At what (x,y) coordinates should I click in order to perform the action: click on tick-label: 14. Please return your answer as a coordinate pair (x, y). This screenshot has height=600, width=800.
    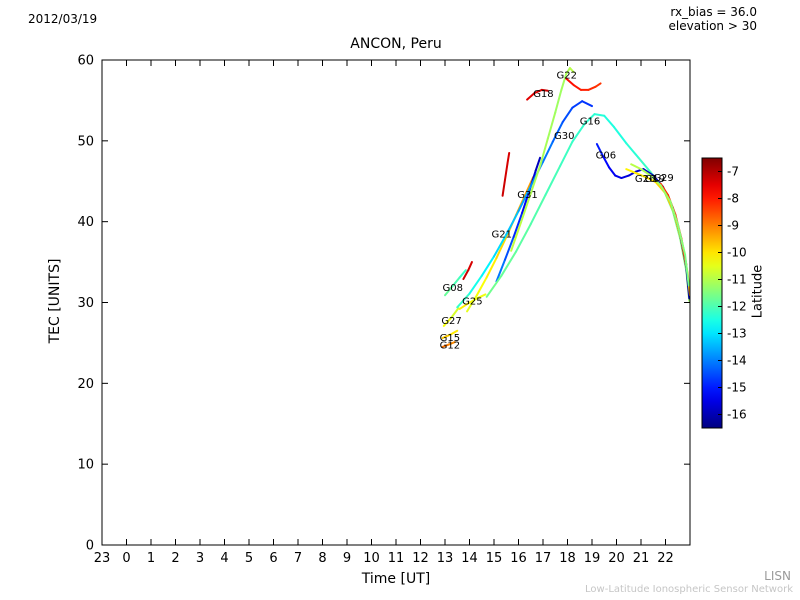
    Looking at the image, I should click on (469, 558).